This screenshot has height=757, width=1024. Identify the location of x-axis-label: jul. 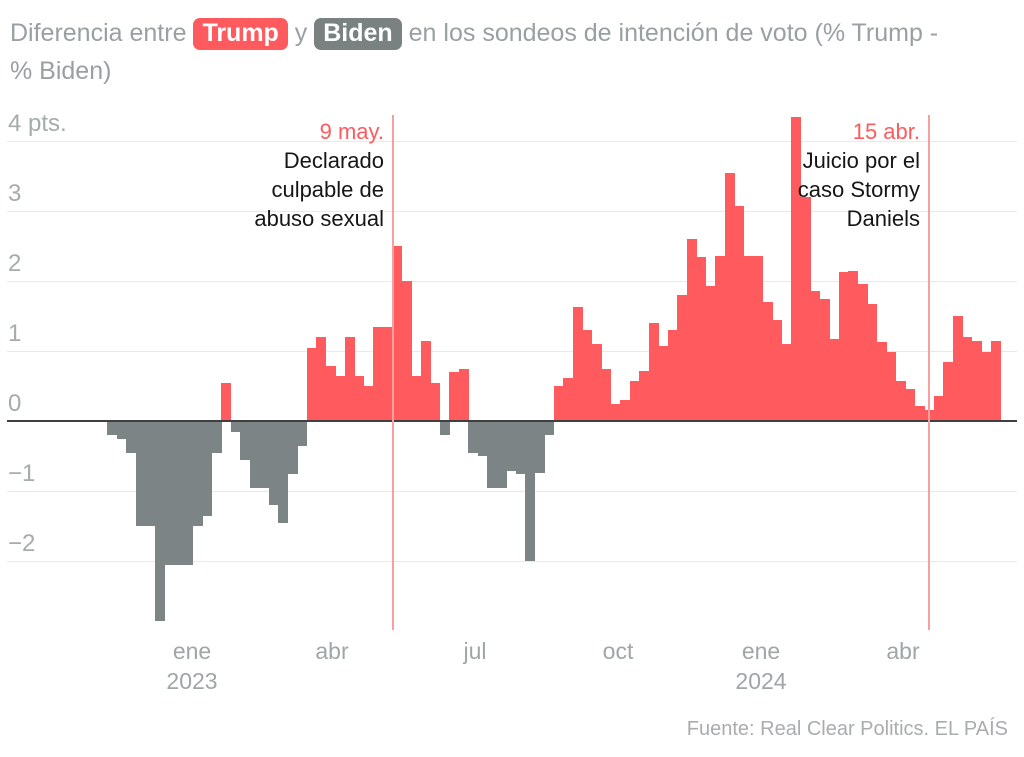
(475, 651).